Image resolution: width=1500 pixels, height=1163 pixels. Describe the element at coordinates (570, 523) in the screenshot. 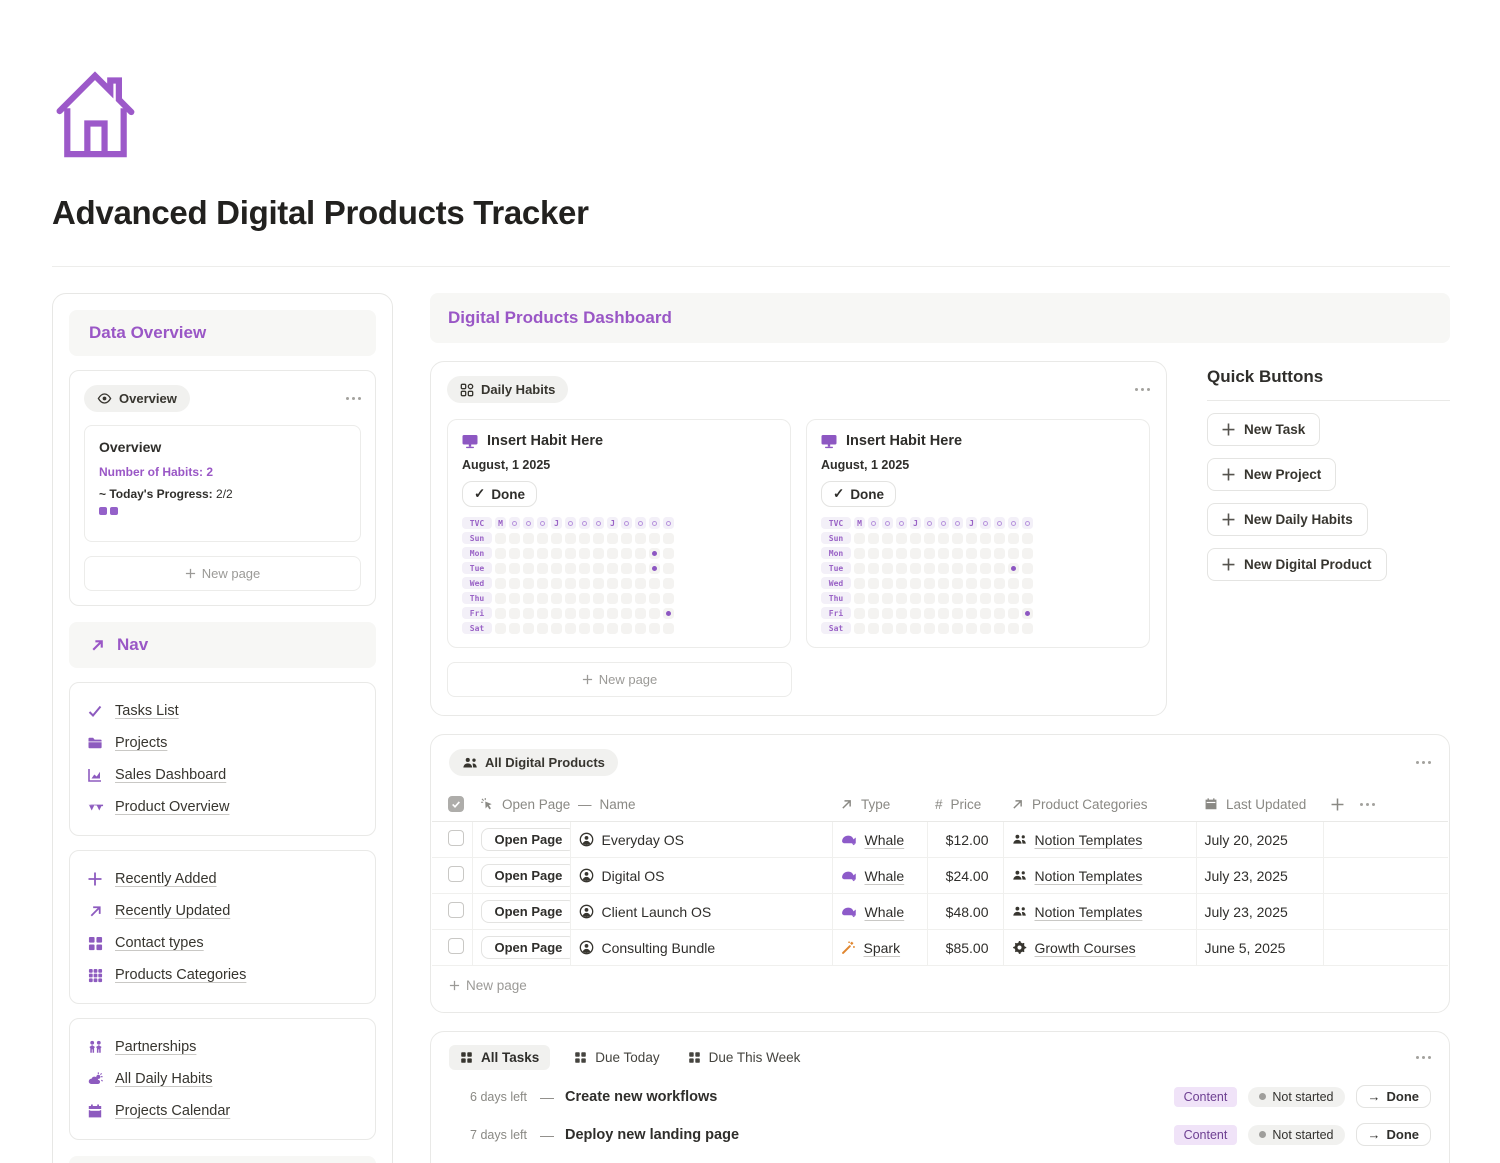

I see `habit-month-header-cell` at that location.